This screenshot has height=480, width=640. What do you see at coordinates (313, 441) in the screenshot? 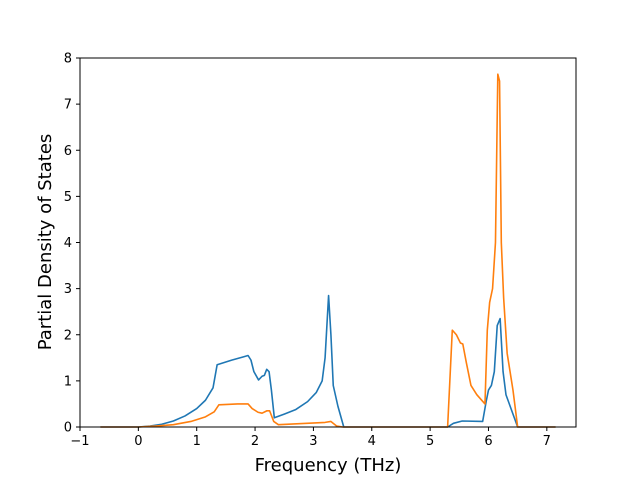
I see `x-tick-label: 3` at bounding box center [313, 441].